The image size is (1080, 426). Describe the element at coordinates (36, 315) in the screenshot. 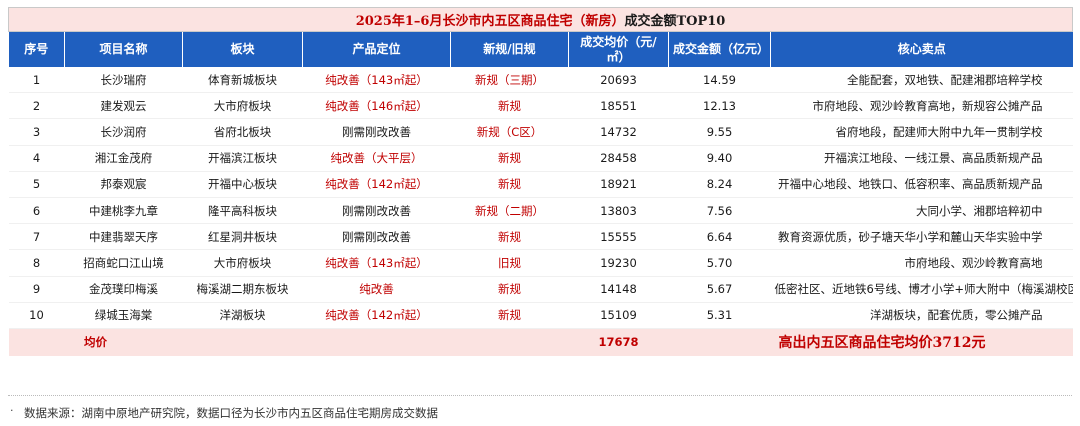

I see `cell-no: 10` at that location.